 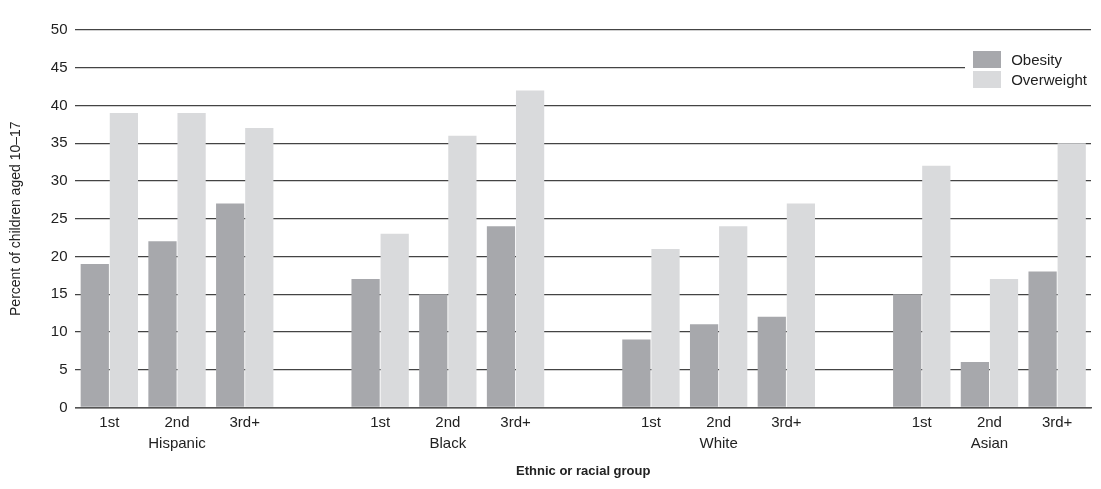 What do you see at coordinates (59, 180) in the screenshot?
I see `y-tick-label: 30` at bounding box center [59, 180].